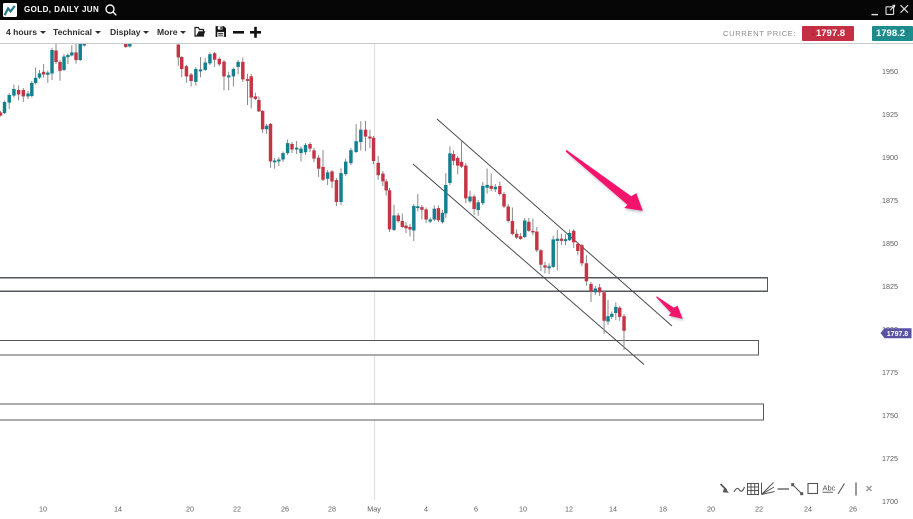 The image size is (913, 519). What do you see at coordinates (890, 114) in the screenshot?
I see `svg-text: 1925` at bounding box center [890, 114].